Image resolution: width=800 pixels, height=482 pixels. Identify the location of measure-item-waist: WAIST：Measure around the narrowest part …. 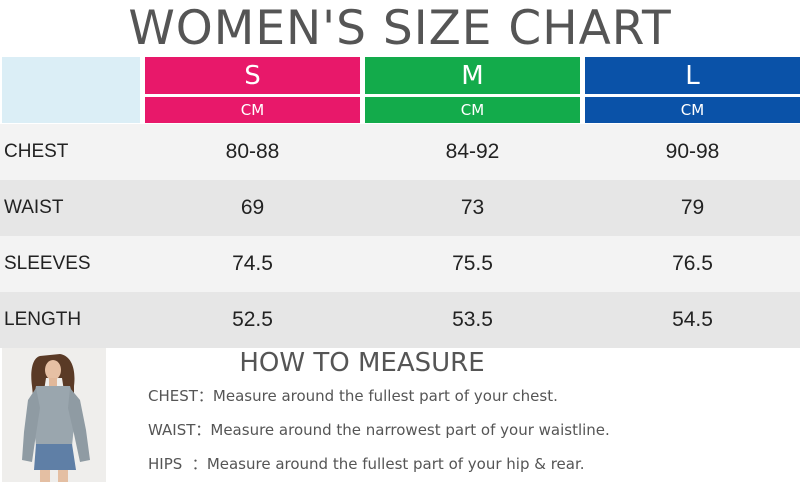
(379, 430).